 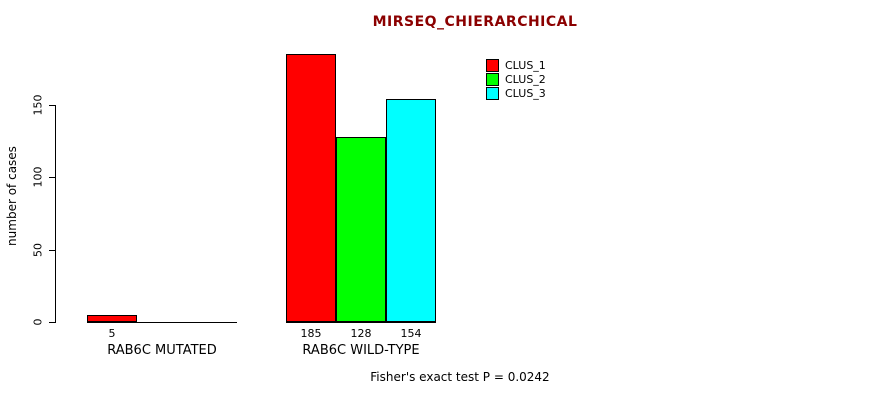 What do you see at coordinates (112, 333) in the screenshot?
I see `bar-value-label: 5` at bounding box center [112, 333].